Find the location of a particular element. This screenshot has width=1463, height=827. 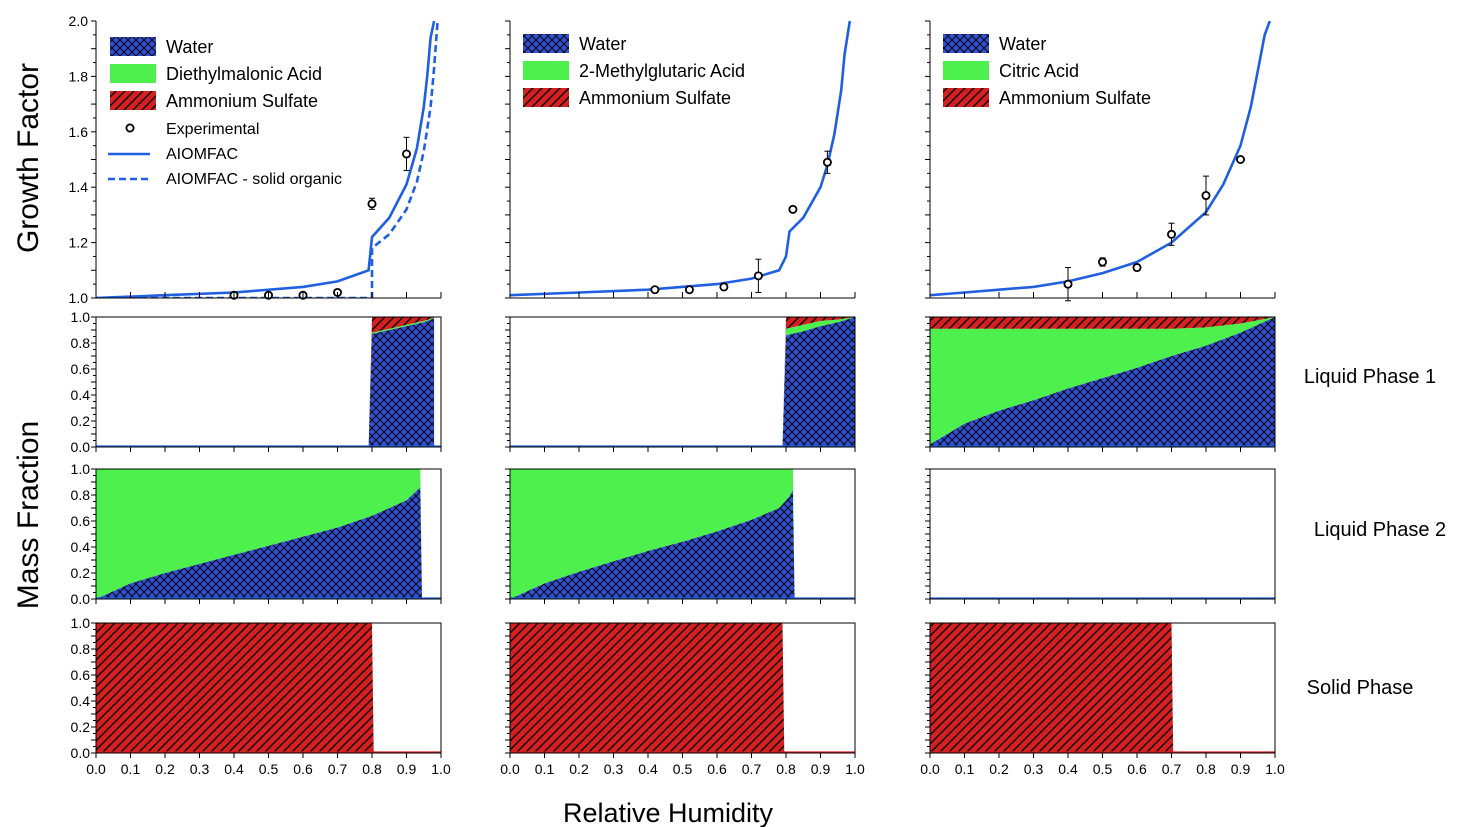

mass-panel-r3-c1-ytick-label: 0.0 is located at coordinates (81, 753).